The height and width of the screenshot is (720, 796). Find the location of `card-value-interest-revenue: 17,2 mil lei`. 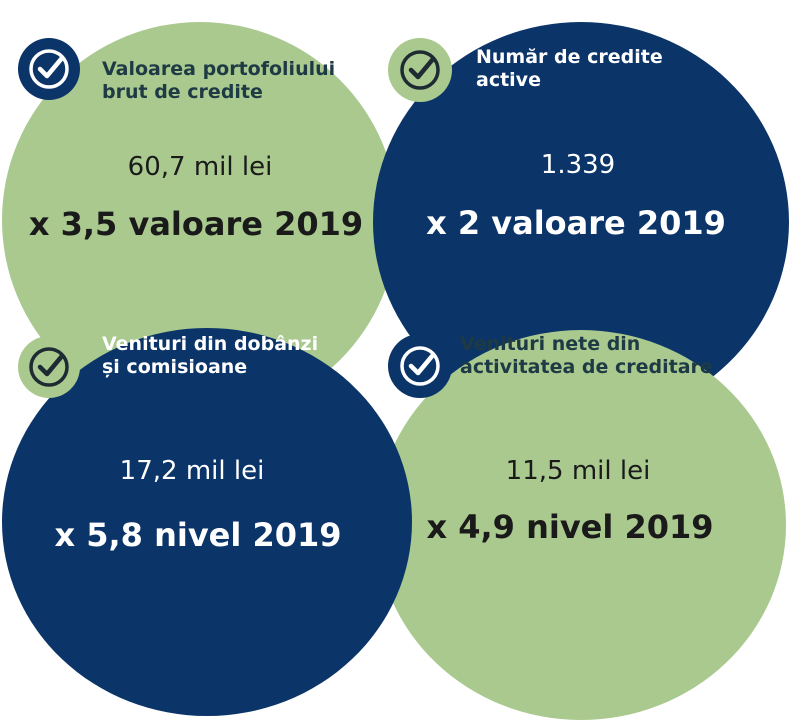

card-value-interest-revenue: 17,2 mil lei is located at coordinates (192, 471).